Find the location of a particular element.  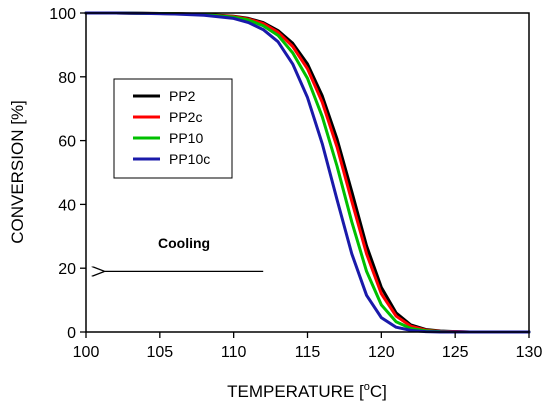

y-axis-title: CONVERSION [%] is located at coordinates (17, 172).